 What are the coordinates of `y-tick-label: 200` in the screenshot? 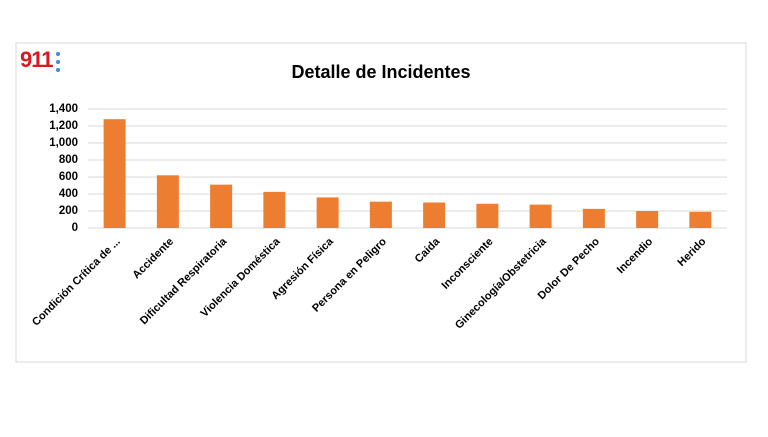 It's located at (68, 211).